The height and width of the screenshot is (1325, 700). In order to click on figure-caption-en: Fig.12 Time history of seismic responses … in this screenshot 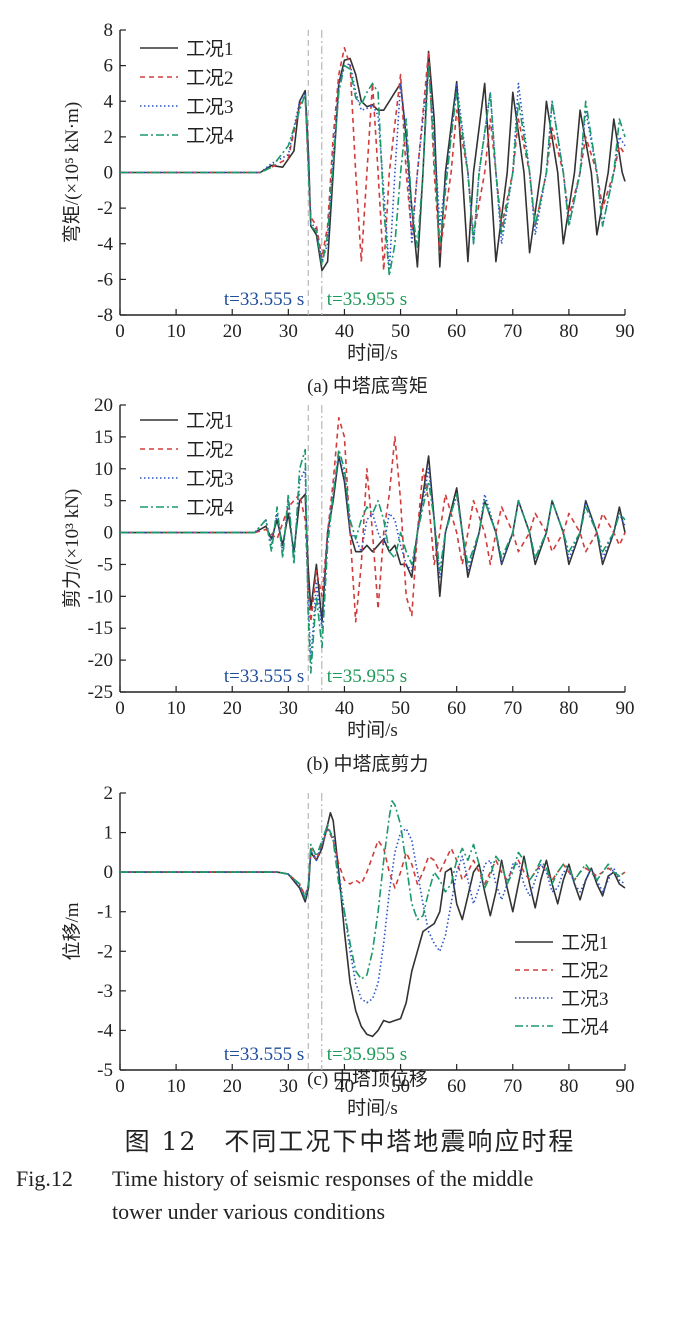, I will do `click(351, 1195)`.